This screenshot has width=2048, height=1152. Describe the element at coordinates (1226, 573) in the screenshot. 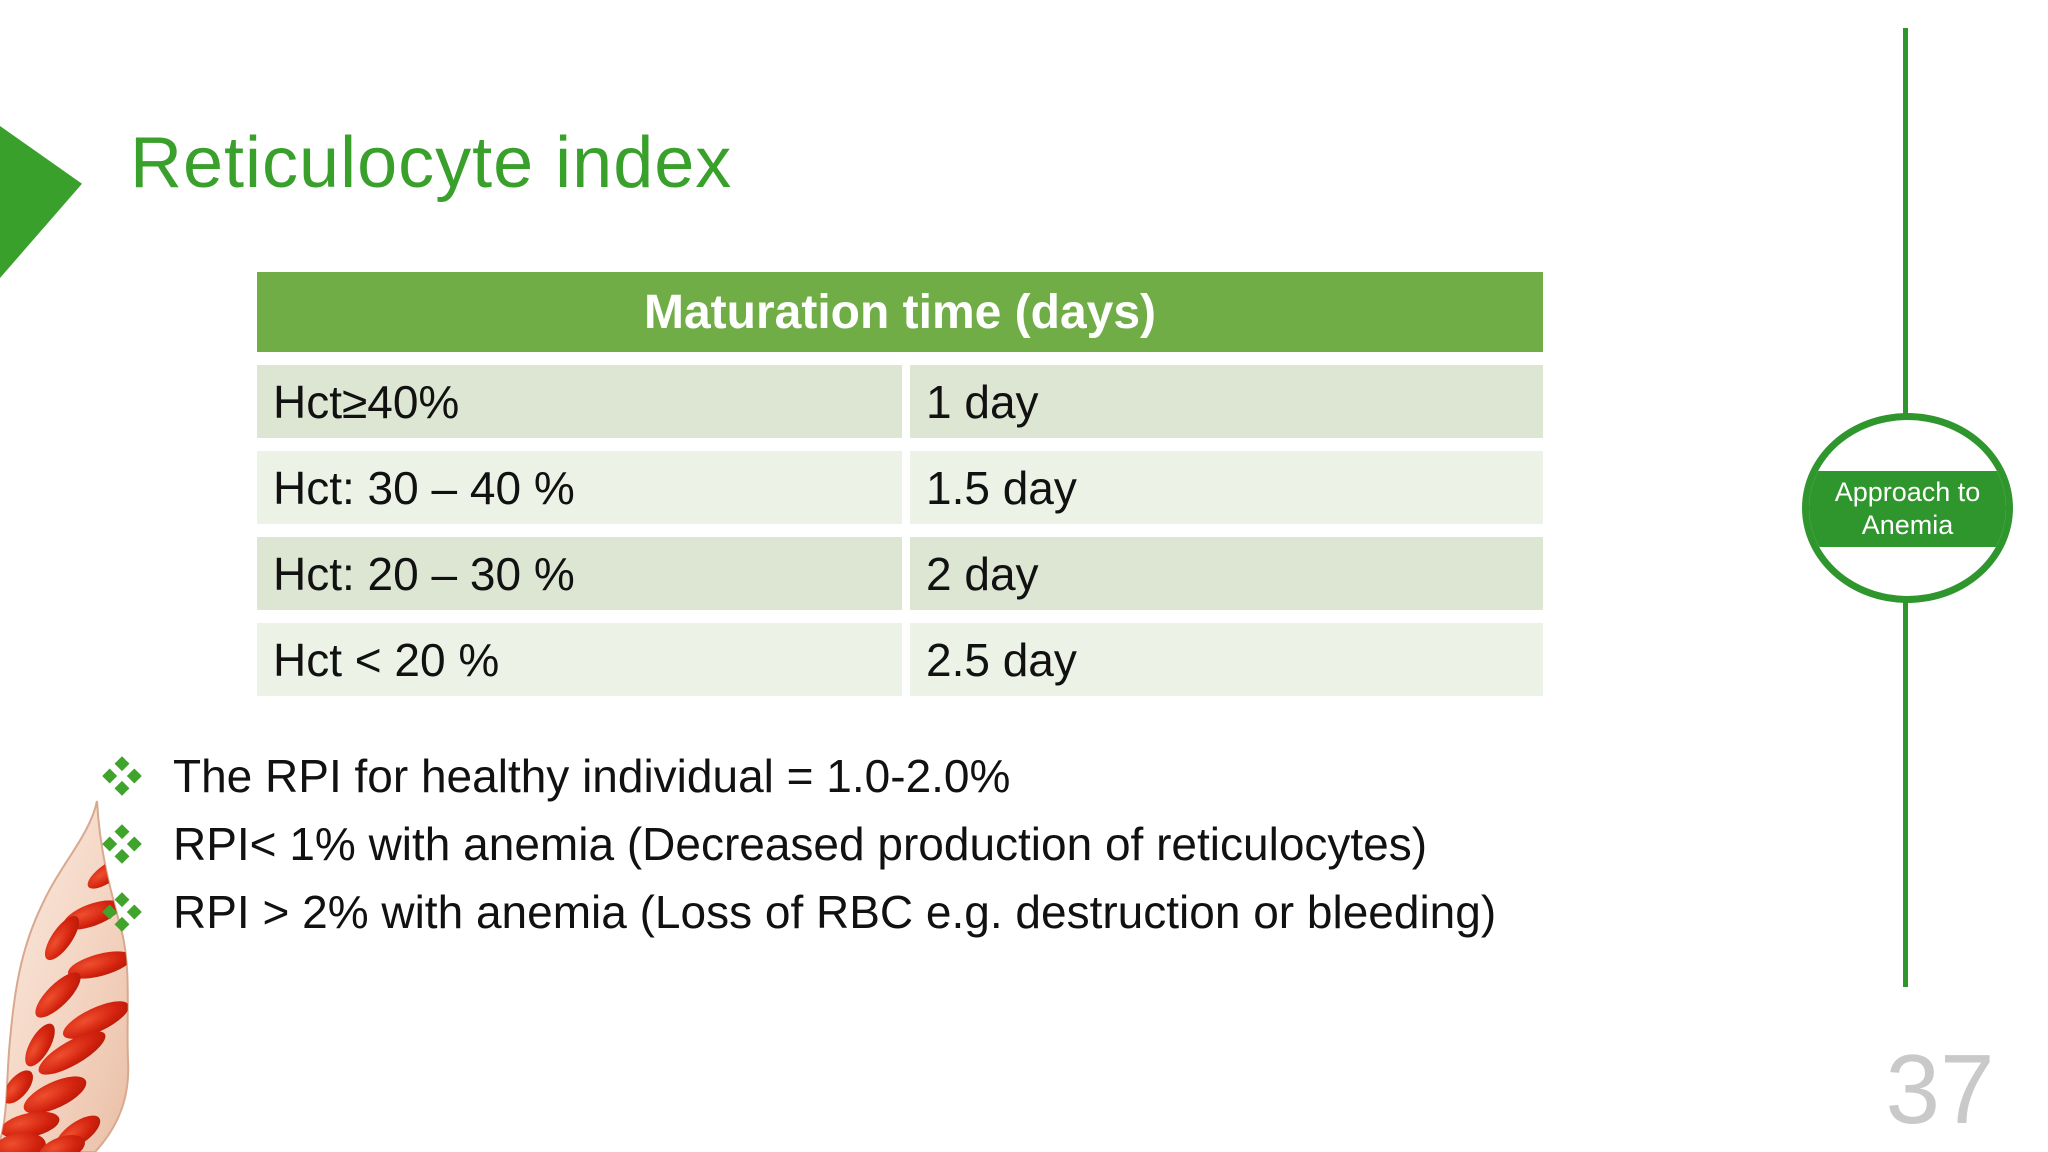

I see `table-cell-time: 2 day` at that location.